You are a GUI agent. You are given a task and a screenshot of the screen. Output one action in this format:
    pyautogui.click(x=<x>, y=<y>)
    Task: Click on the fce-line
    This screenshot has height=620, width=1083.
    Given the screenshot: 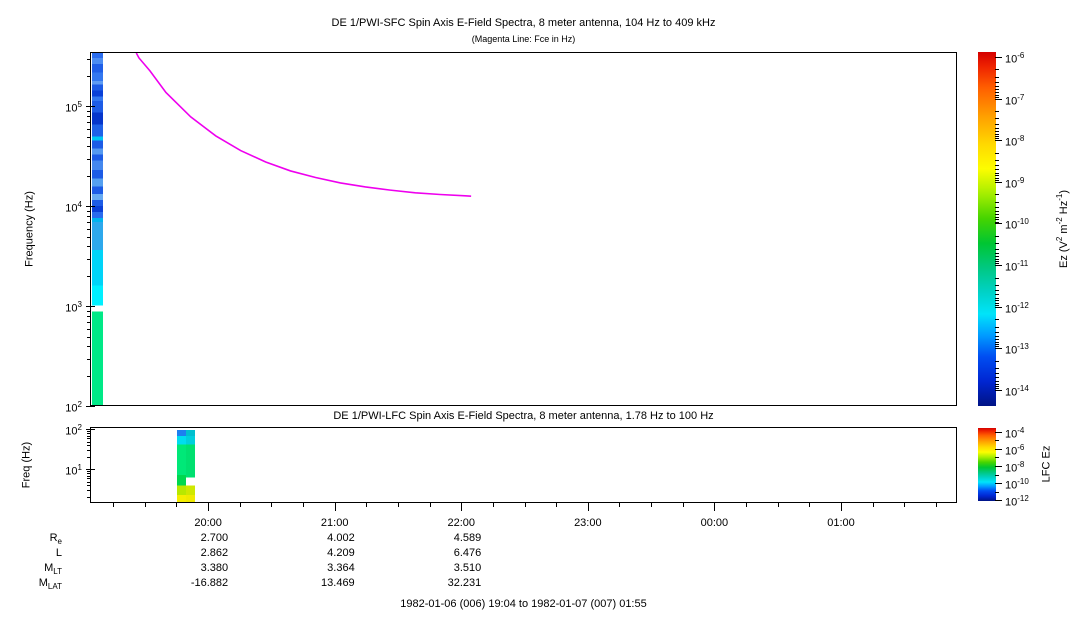 What is the action you would take?
    pyautogui.click(x=303, y=125)
    